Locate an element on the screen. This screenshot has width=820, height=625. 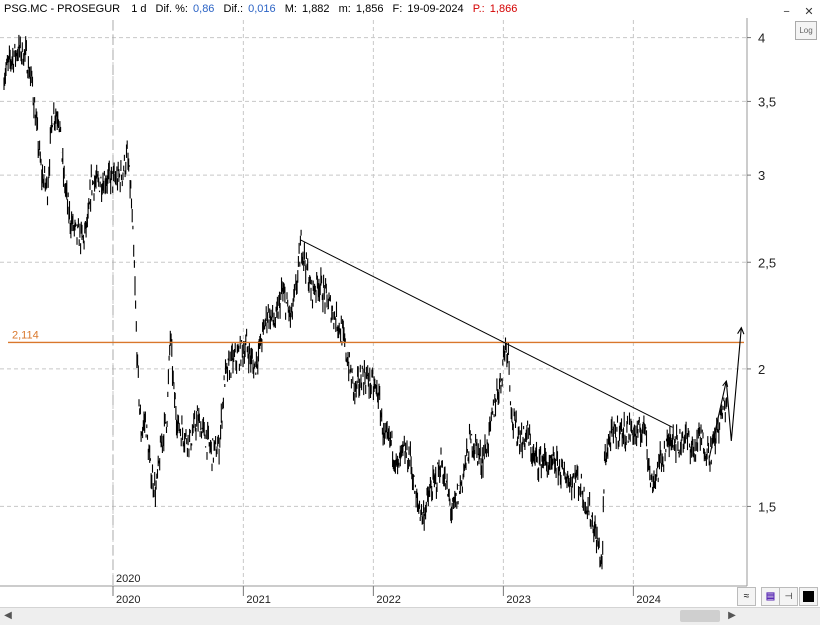
save-icon: ▤ is located at coordinates (770, 596).